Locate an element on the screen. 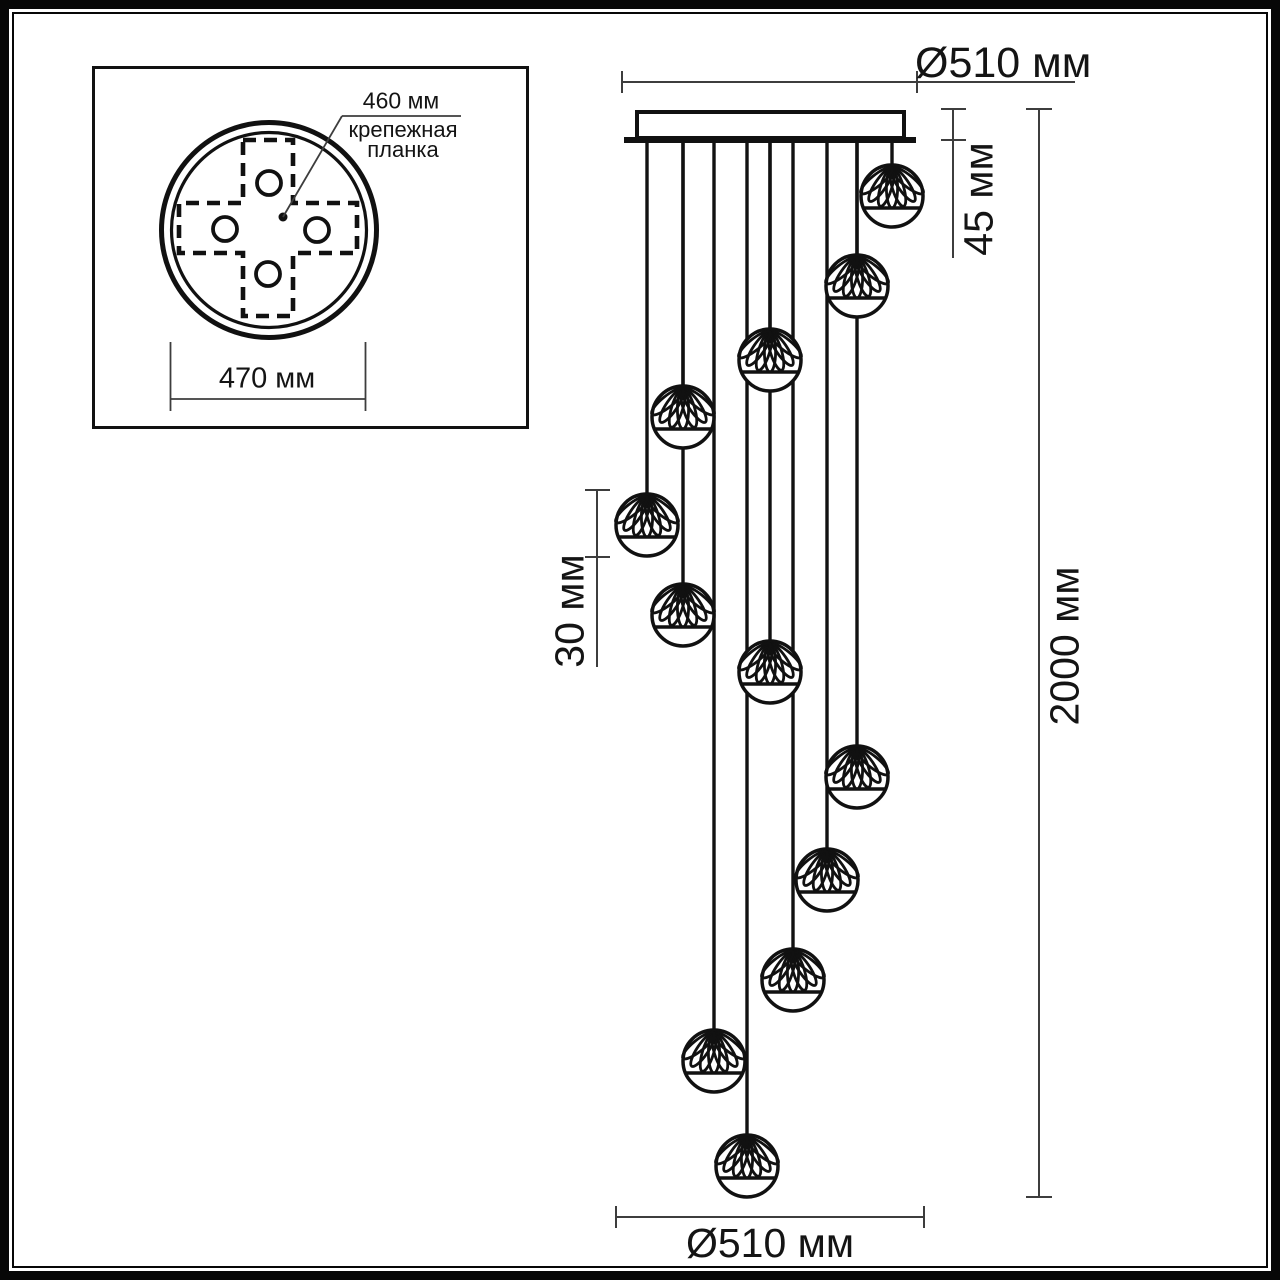 The height and width of the screenshot is (1280, 1280). bracket-name-line2: планка is located at coordinates (403, 149).